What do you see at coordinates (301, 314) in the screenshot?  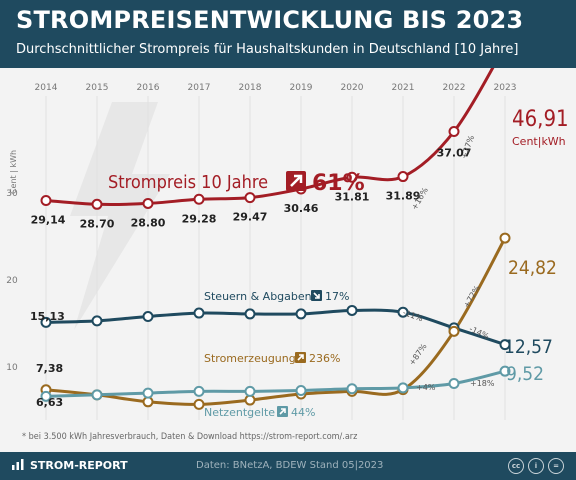 I see `steuern-point-2019` at bounding box center [301, 314].